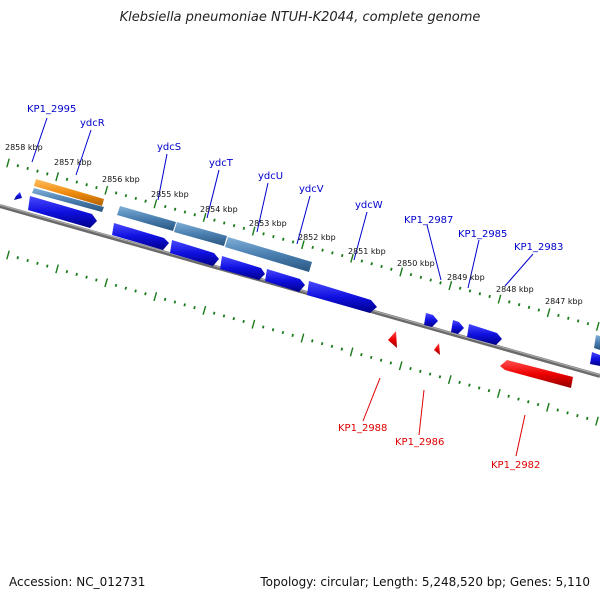 This screenshot has height=600, width=600. What do you see at coordinates (69, 192) in the screenshot?
I see `orange-feature` at bounding box center [69, 192].